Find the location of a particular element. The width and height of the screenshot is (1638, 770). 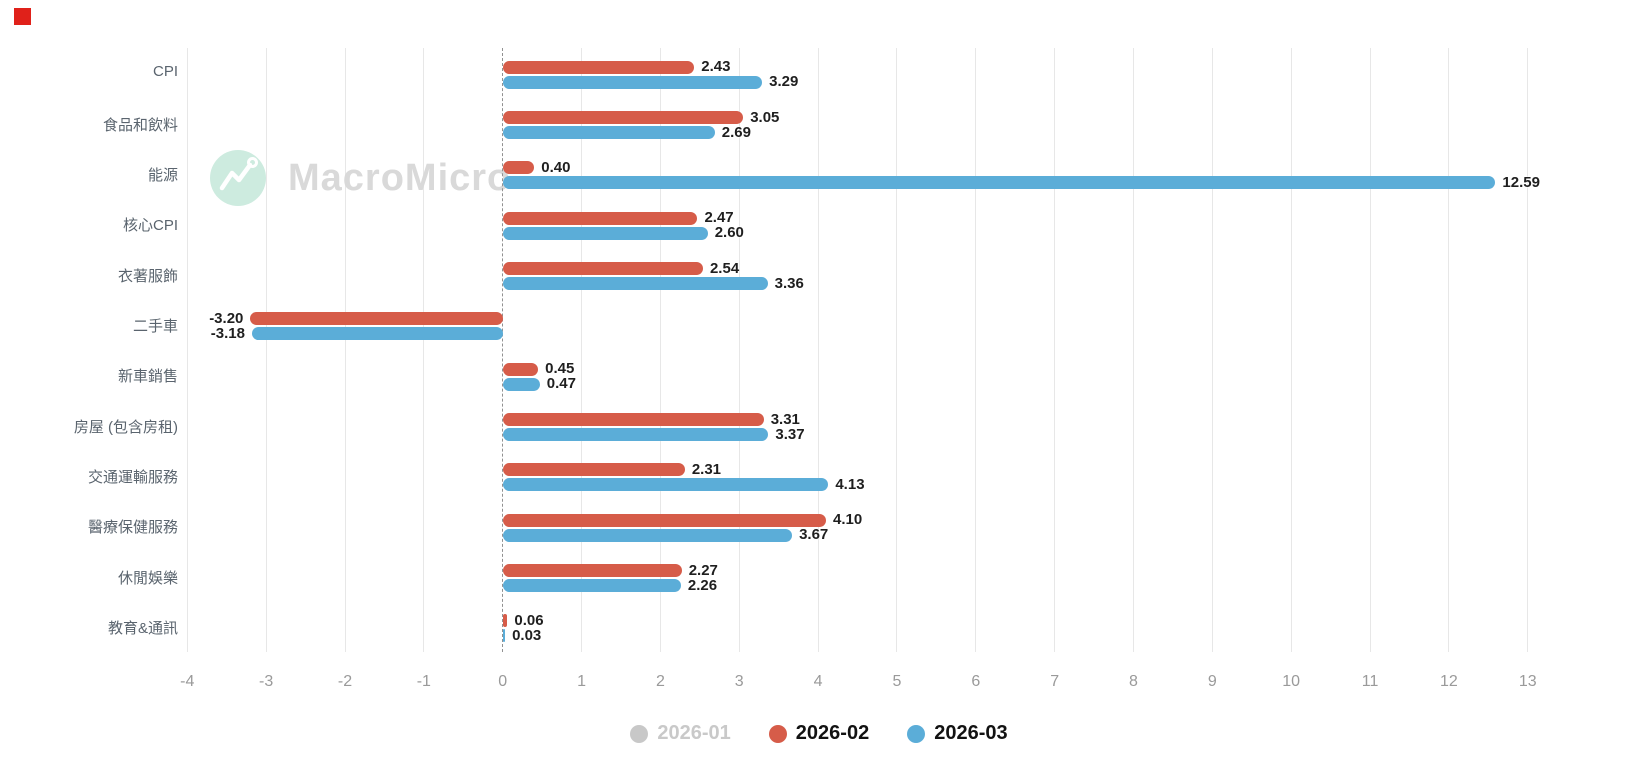

chart-legend: 2026-01 2026-02 2026-03 is located at coordinates (819, 733).